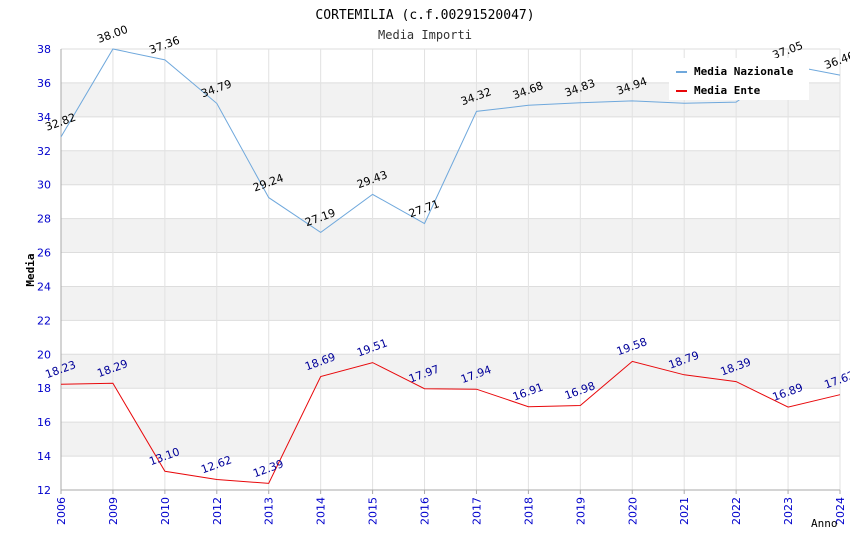  Describe the element at coordinates (113, 511) in the screenshot. I see `x-tick-label: 2009` at that location.